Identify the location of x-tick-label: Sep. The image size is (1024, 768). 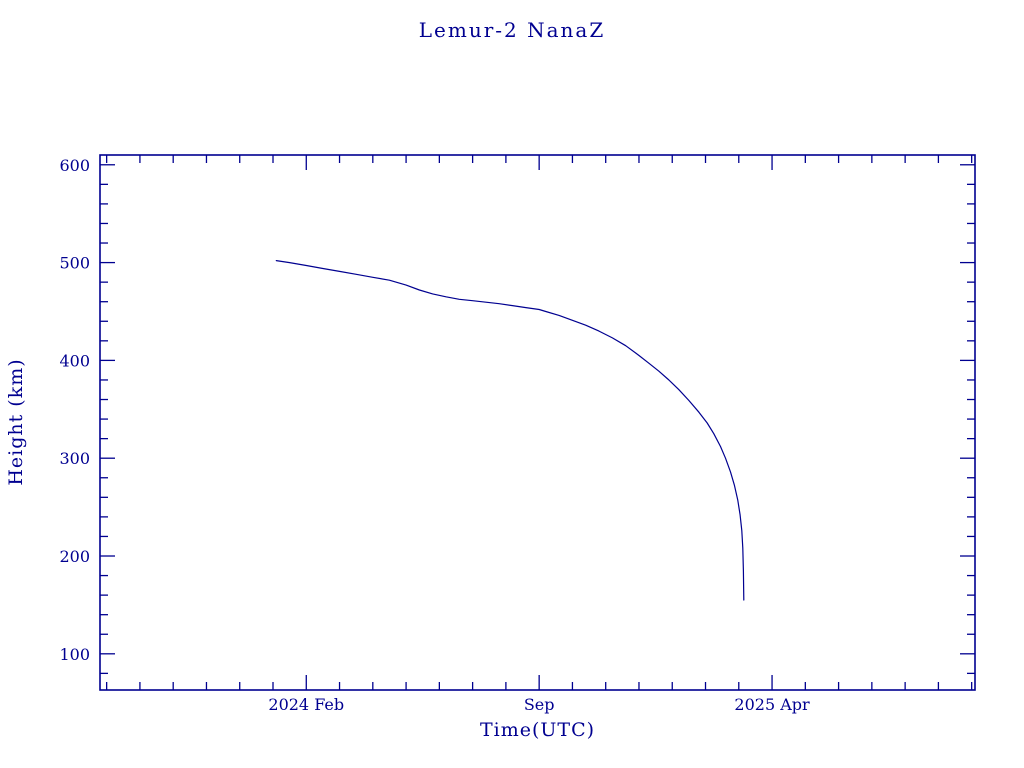
(539, 704).